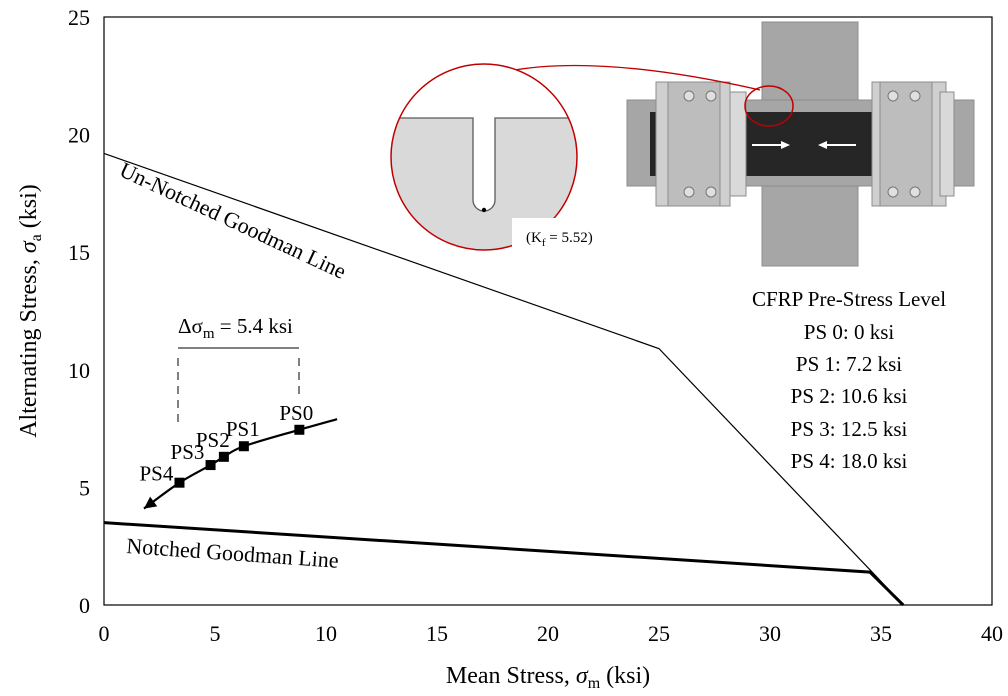 The image size is (1008, 696). I want to click on legend-item-ps2: PS 2: 10.6 ksi, so click(849, 396).